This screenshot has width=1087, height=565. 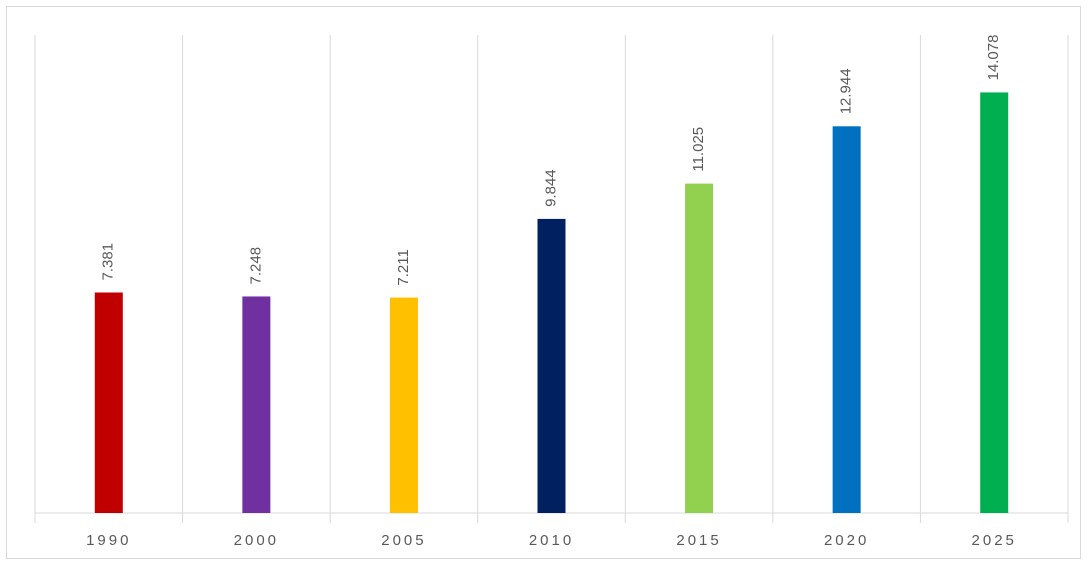 I want to click on x-tick-label: 2015, so click(x=698, y=540).